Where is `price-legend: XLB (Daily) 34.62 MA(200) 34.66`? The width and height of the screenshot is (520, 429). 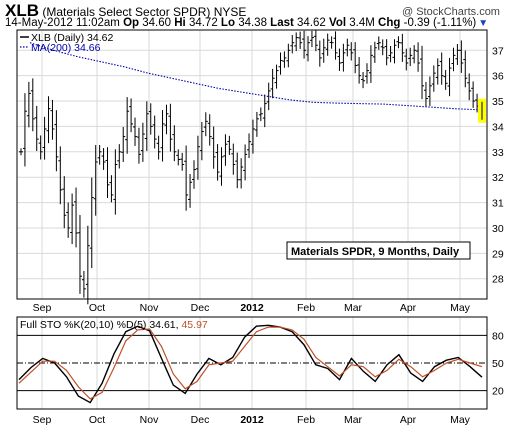
price-legend: XLB (Daily) 34.62 MA(200) 34.66 is located at coordinates (66, 43).